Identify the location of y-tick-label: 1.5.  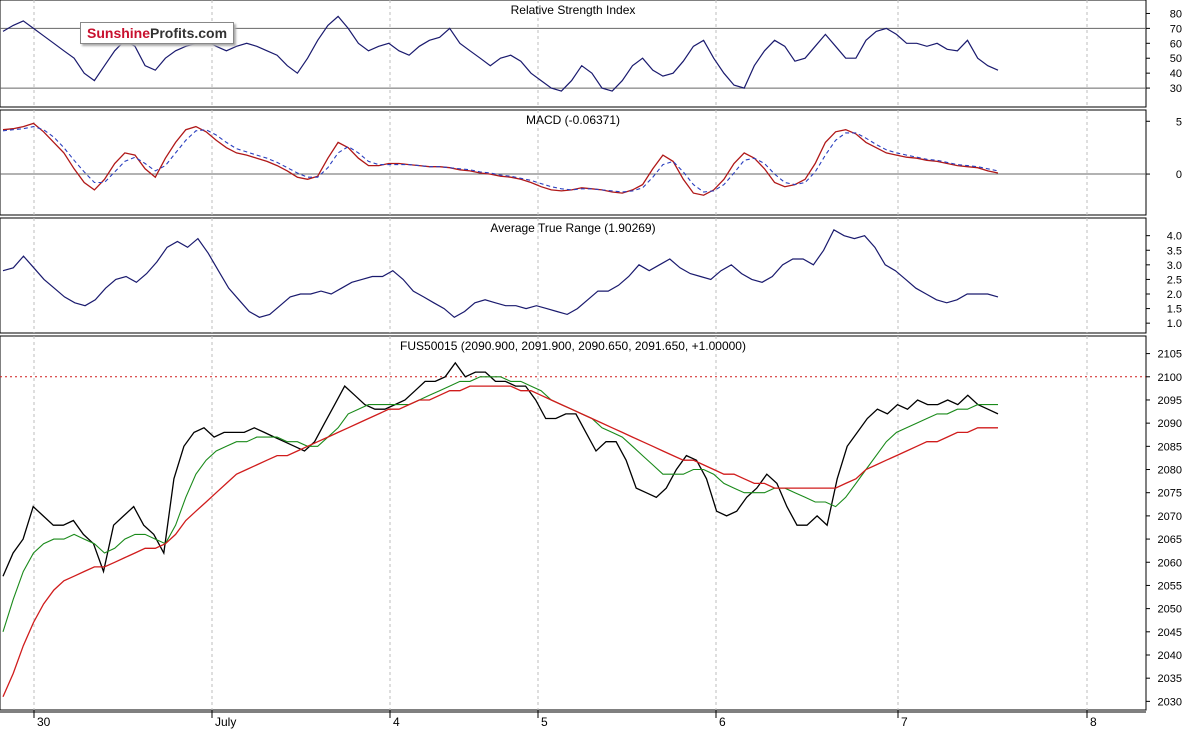
(1174, 310).